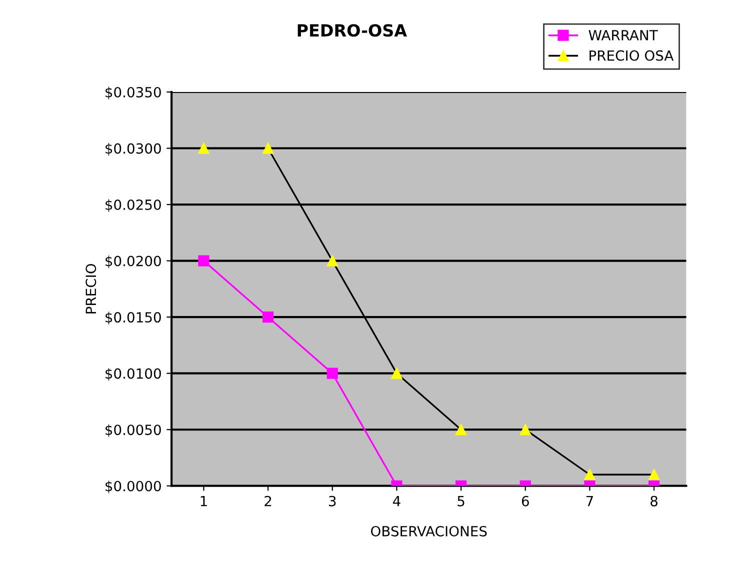 The width and height of the screenshot is (730, 575). Describe the element at coordinates (589, 501) in the screenshot. I see `x-tick-label: 7` at that location.